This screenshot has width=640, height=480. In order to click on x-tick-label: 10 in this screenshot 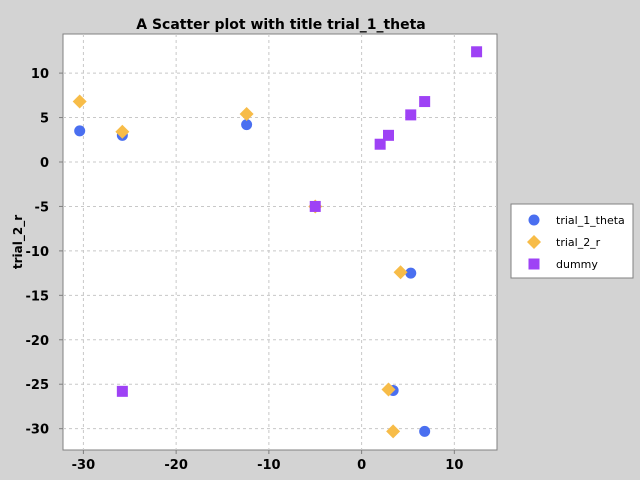, I will do `click(454, 465)`.